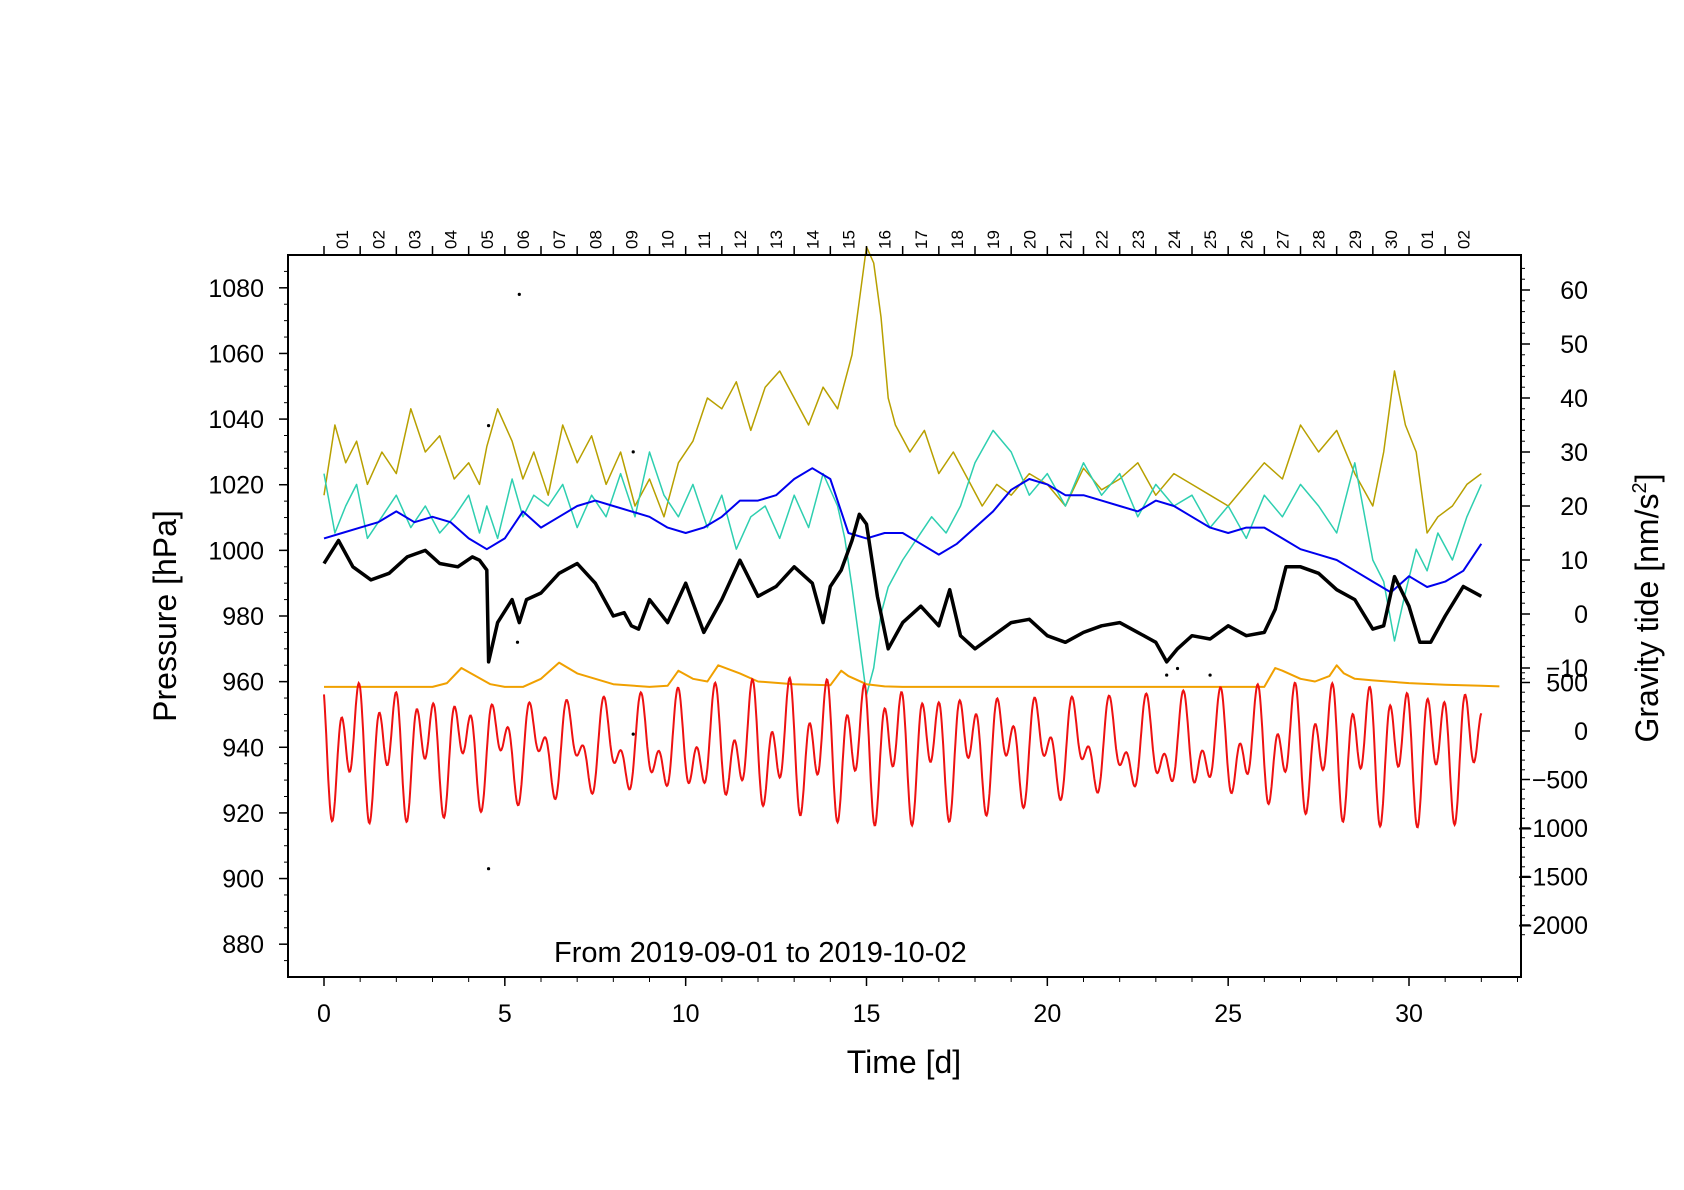  I want to click on right-lower-tick-label: −500, so click(1560, 781).